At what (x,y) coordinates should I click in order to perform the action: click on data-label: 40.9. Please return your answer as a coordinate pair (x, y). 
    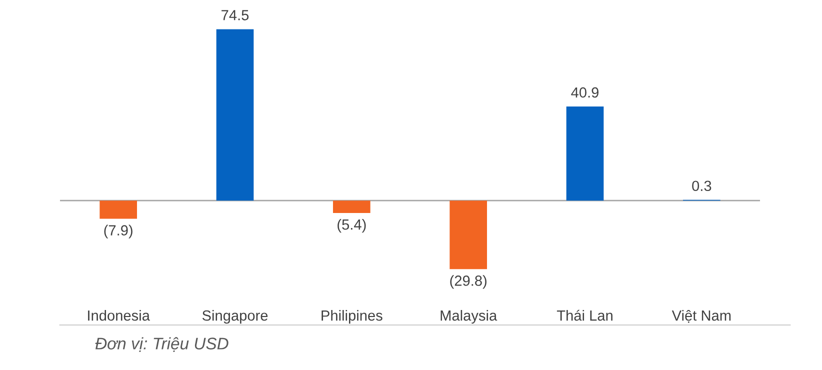
    Looking at the image, I should click on (584, 92).